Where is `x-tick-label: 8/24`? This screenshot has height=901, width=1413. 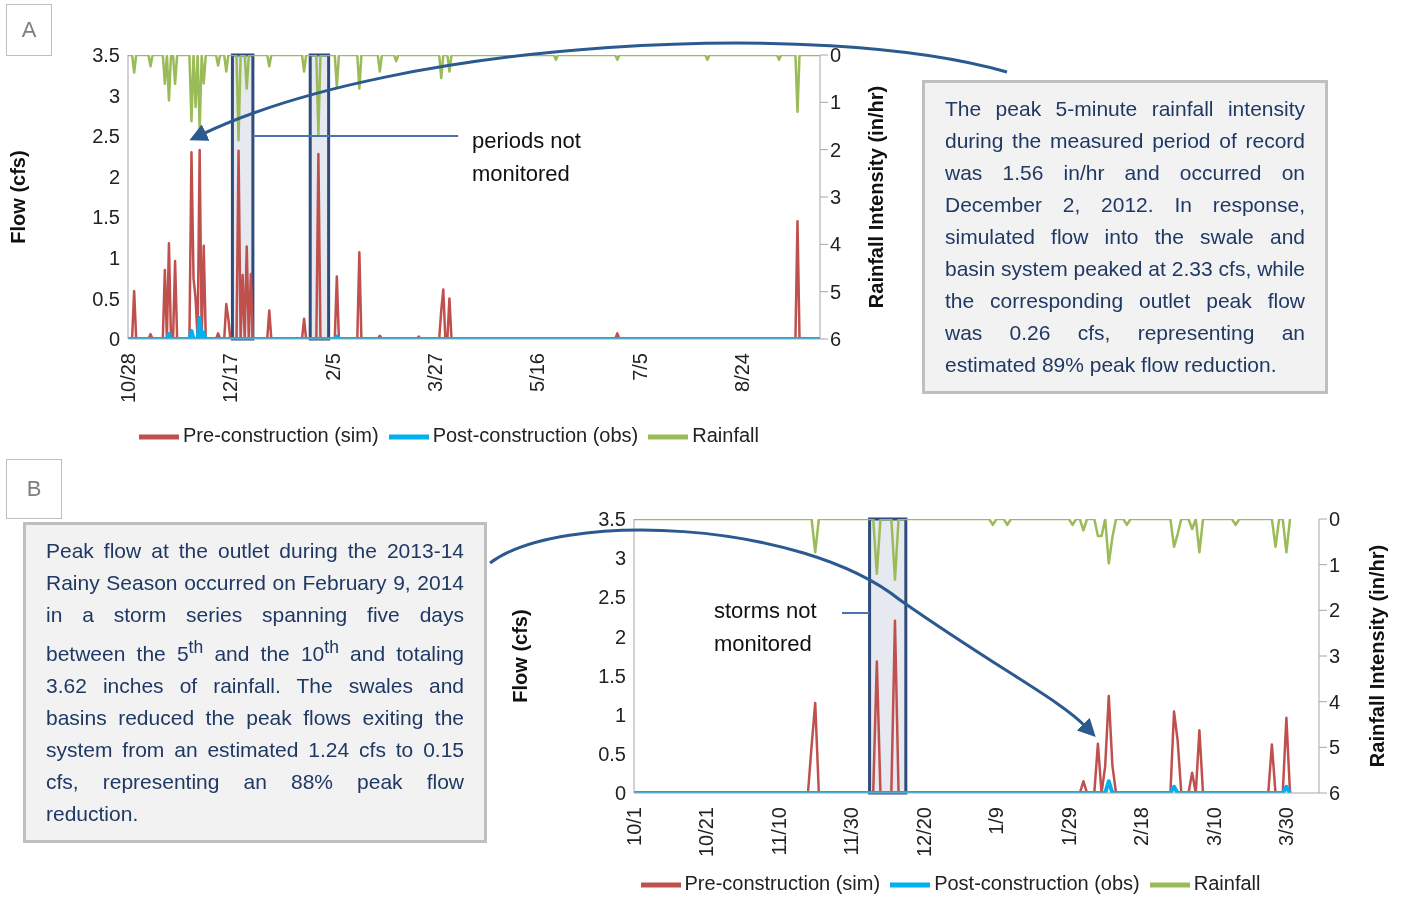 x-tick-label: 8/24 is located at coordinates (742, 372).